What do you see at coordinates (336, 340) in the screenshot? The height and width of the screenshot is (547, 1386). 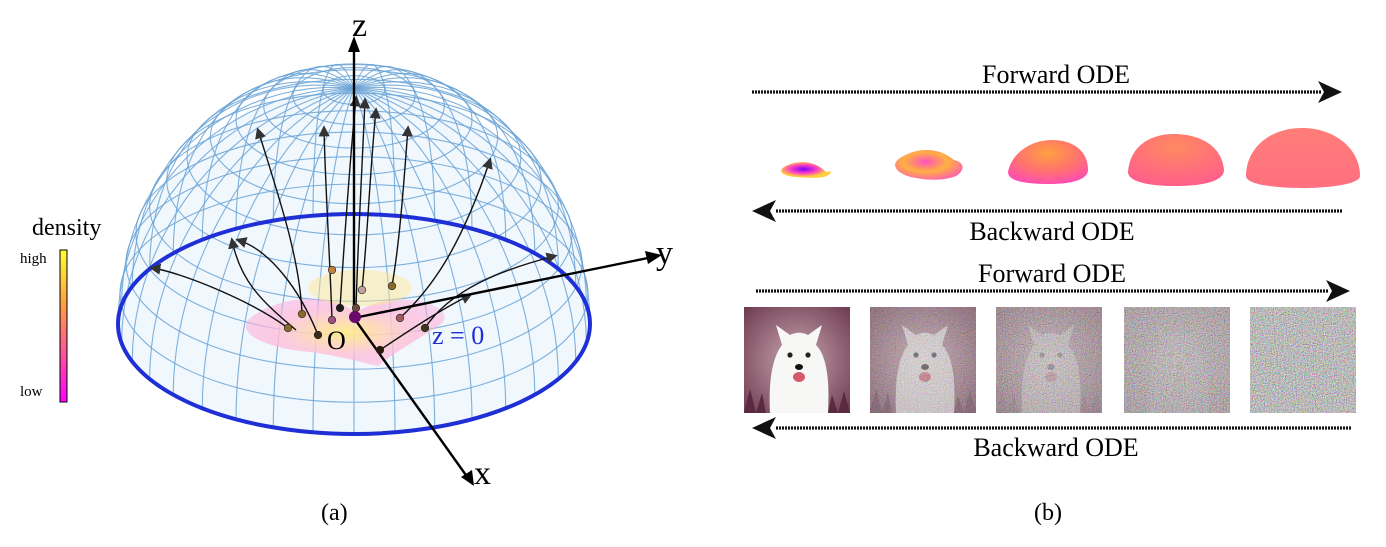 I see `origin-label: O` at bounding box center [336, 340].